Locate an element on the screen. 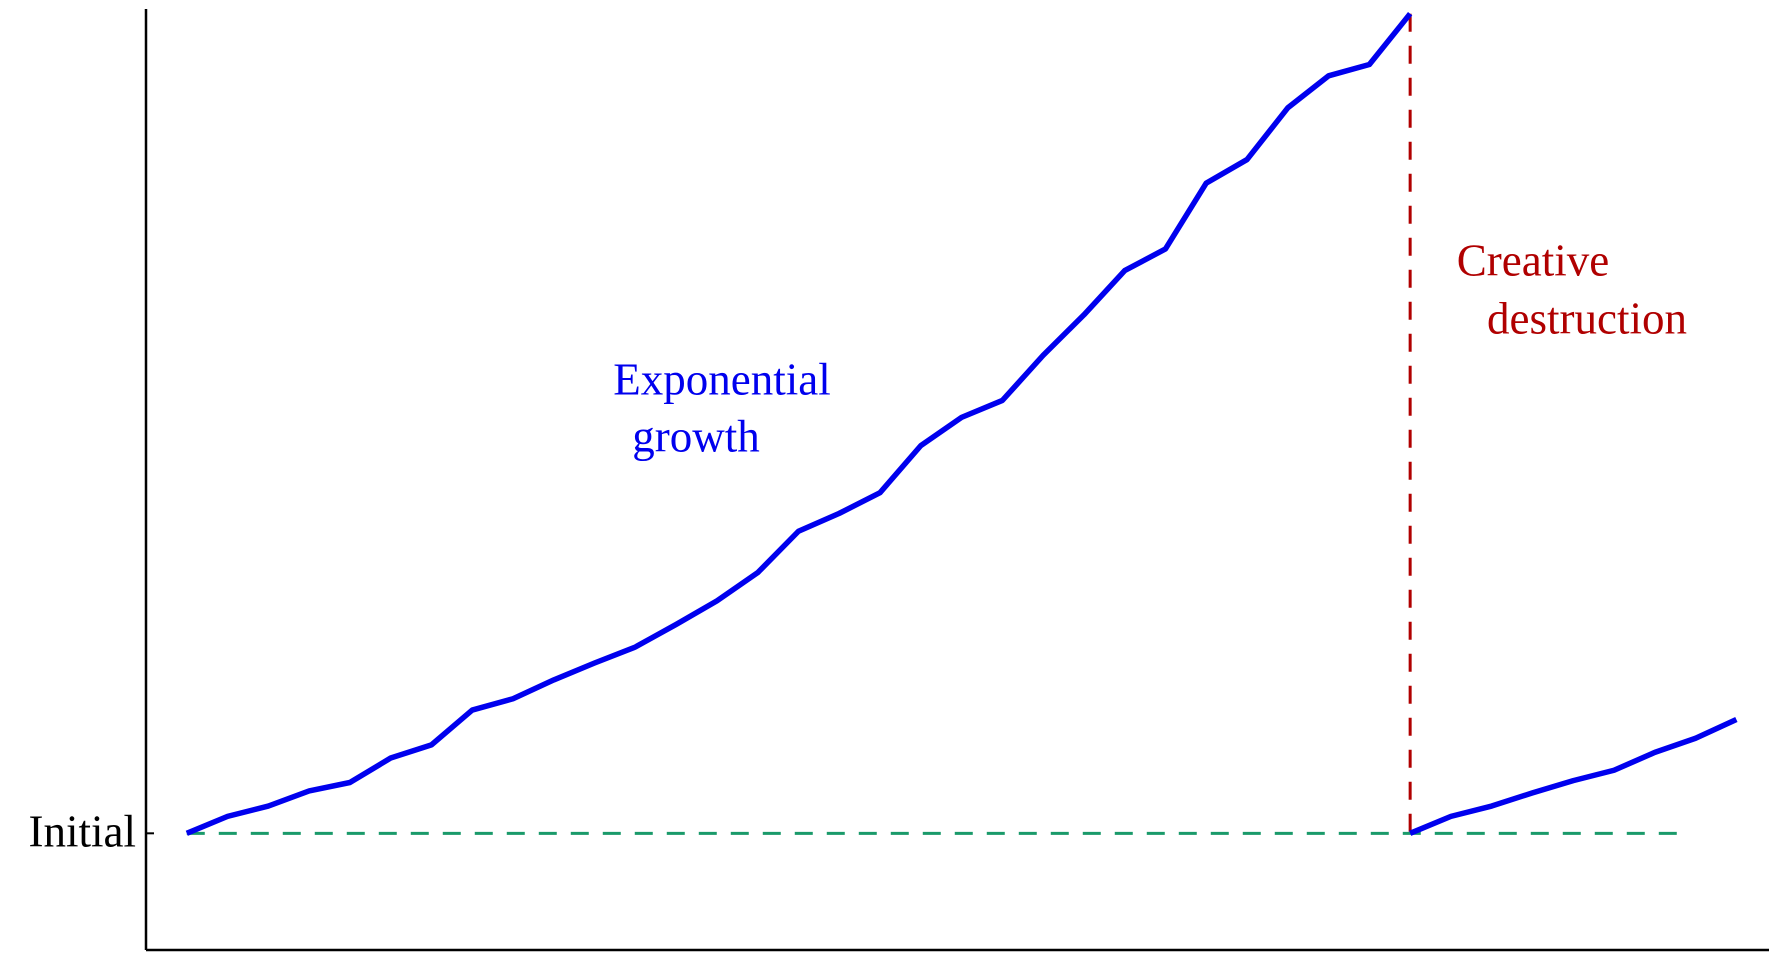 The height and width of the screenshot is (958, 1782). annotation: growth is located at coordinates (696, 436).